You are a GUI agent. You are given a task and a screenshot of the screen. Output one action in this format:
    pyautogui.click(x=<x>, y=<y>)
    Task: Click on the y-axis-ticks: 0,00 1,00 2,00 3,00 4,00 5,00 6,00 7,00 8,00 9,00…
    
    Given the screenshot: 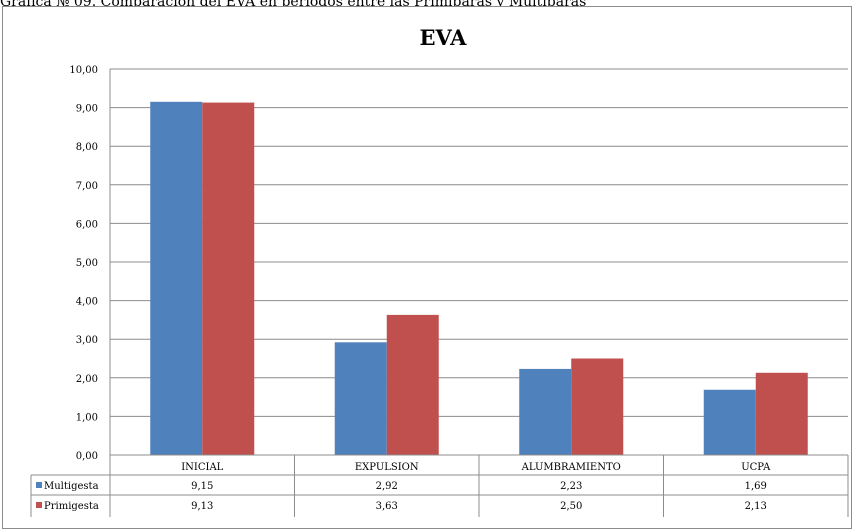 What is the action you would take?
    pyautogui.click(x=83, y=263)
    